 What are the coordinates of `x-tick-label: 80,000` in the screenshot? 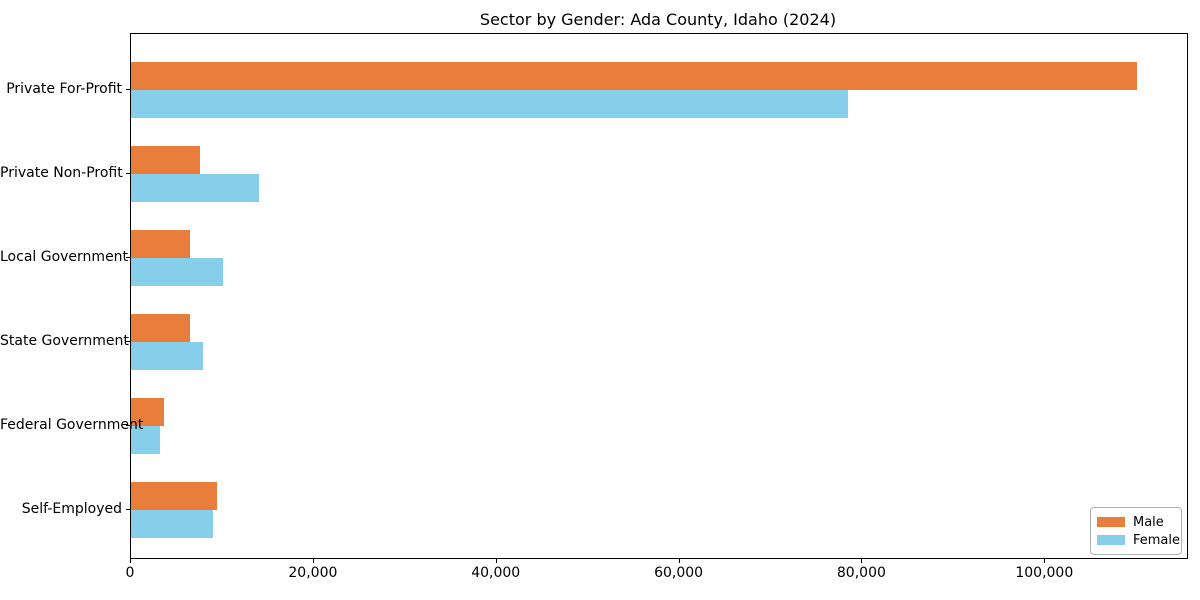 It's located at (861, 573).